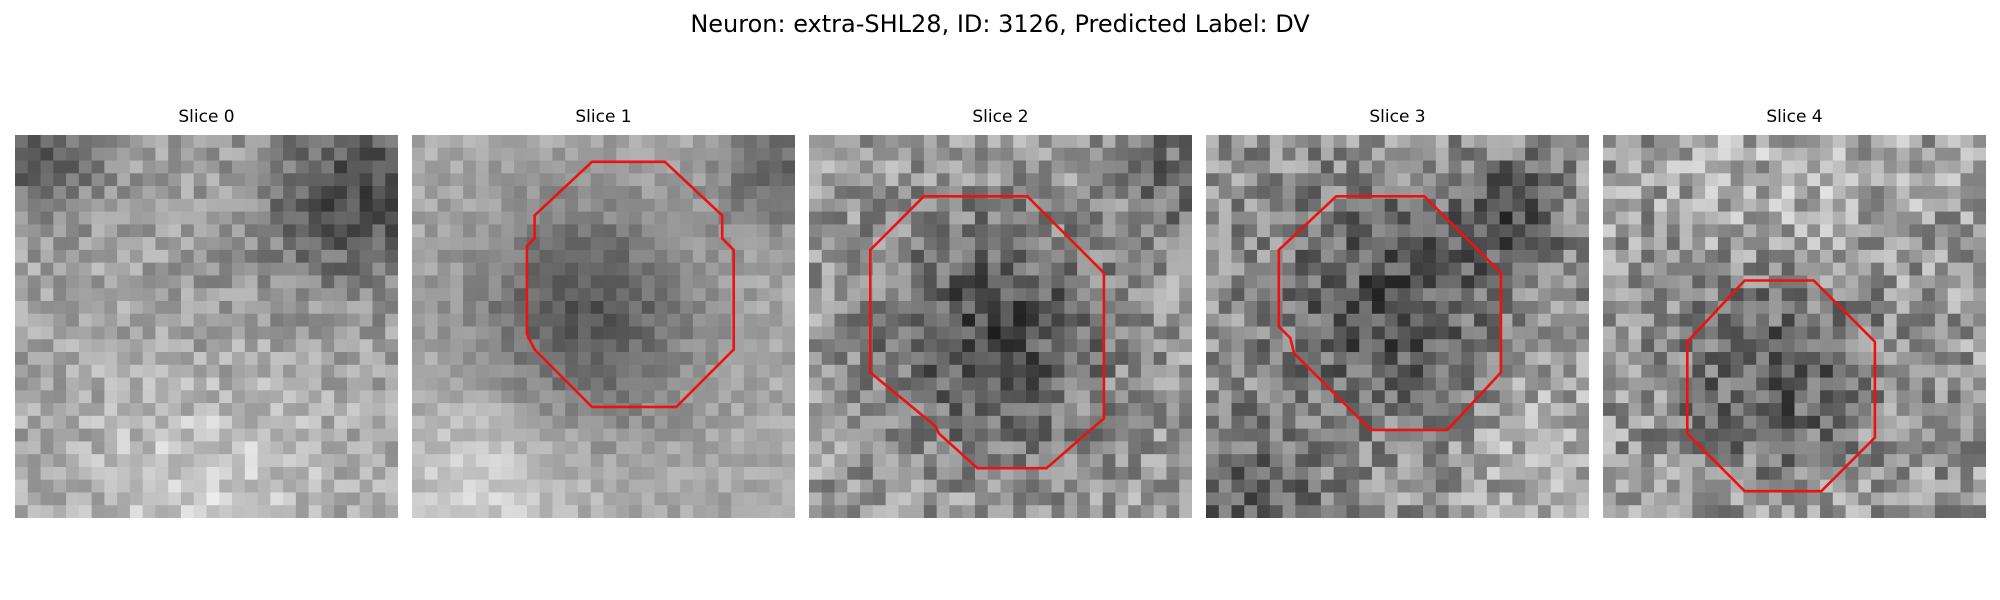  I want to click on slice-panel-0: Slice 0, so click(206, 312).